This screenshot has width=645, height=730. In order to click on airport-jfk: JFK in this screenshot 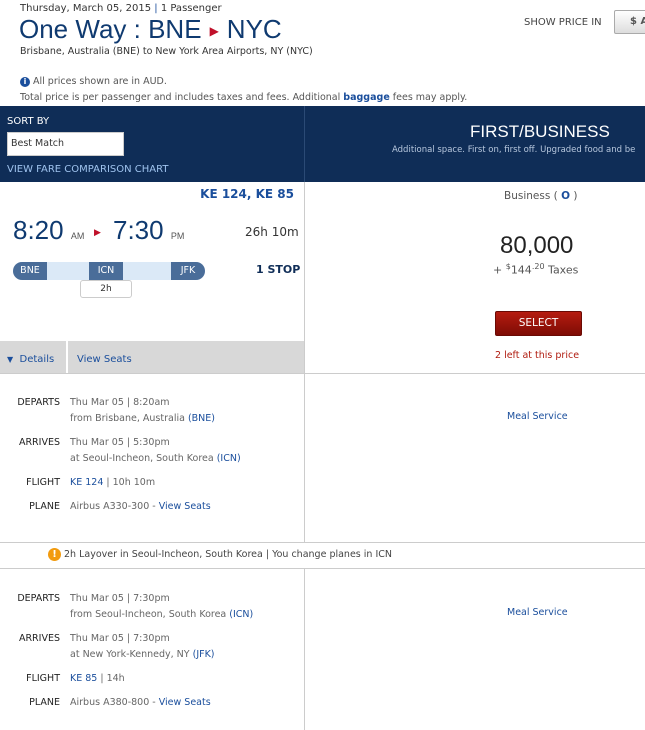, I will do `click(188, 271)`.